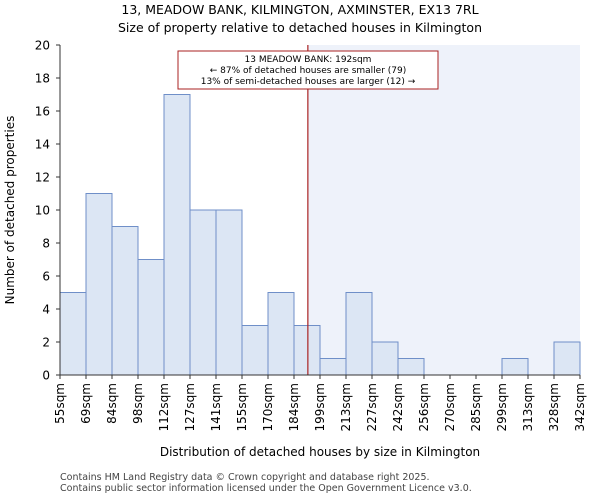 The image size is (600, 500). What do you see at coordinates (242, 407) in the screenshot?
I see `x-tick-label: 155sqm` at bounding box center [242, 407].